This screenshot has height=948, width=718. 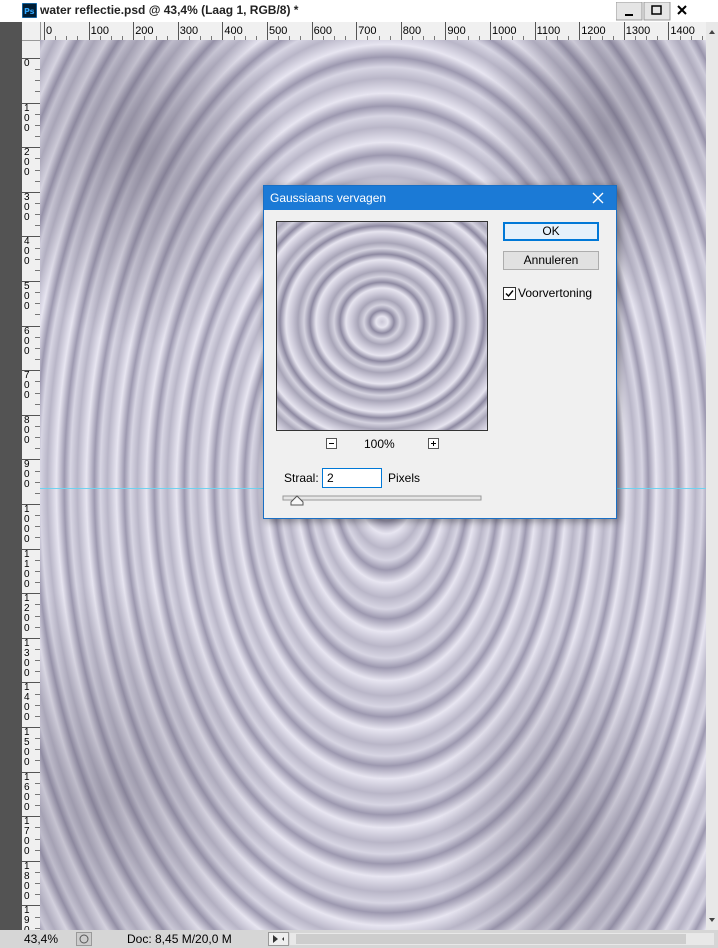 I want to click on status-icon, so click(x=84, y=939).